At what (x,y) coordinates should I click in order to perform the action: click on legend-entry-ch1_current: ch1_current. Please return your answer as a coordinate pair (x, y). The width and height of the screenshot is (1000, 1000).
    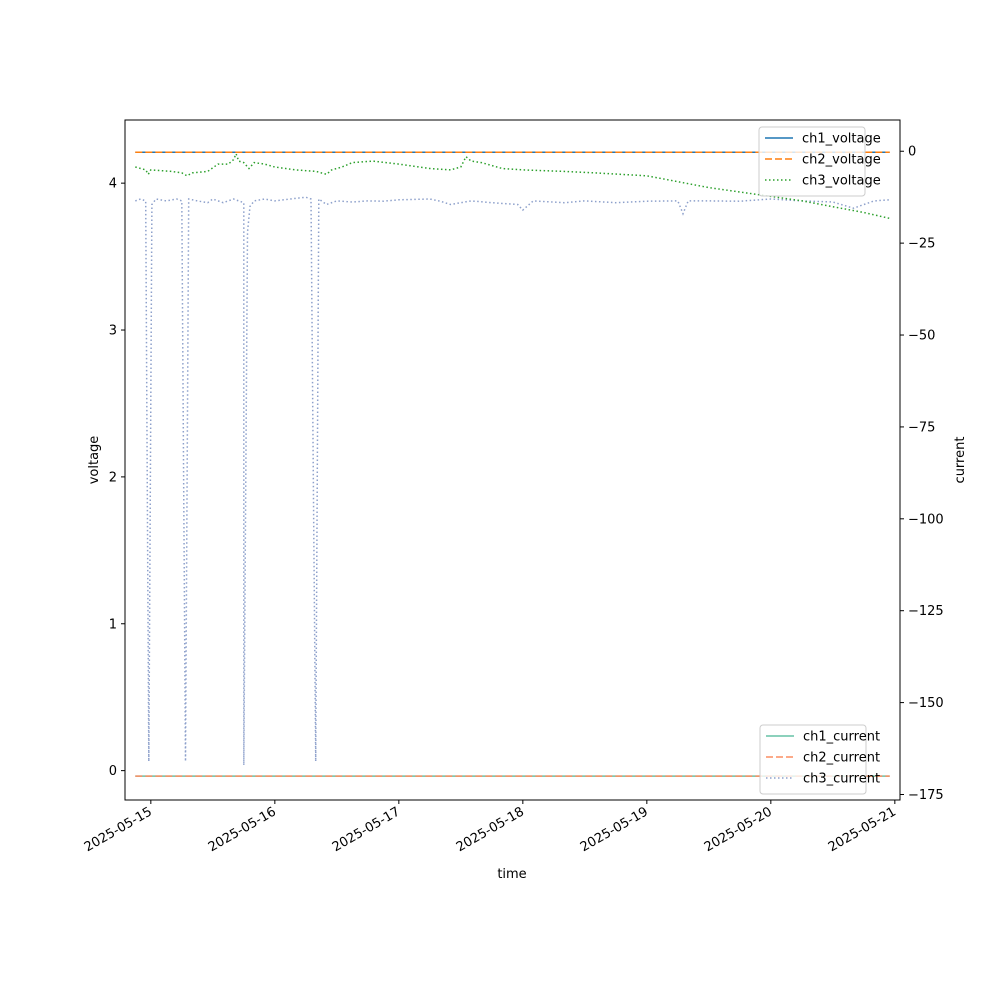
    Looking at the image, I should click on (841, 737).